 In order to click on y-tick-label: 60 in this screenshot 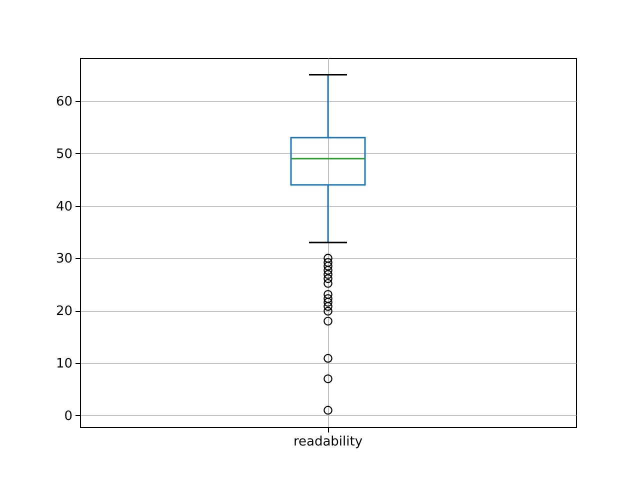, I will do `click(64, 102)`.